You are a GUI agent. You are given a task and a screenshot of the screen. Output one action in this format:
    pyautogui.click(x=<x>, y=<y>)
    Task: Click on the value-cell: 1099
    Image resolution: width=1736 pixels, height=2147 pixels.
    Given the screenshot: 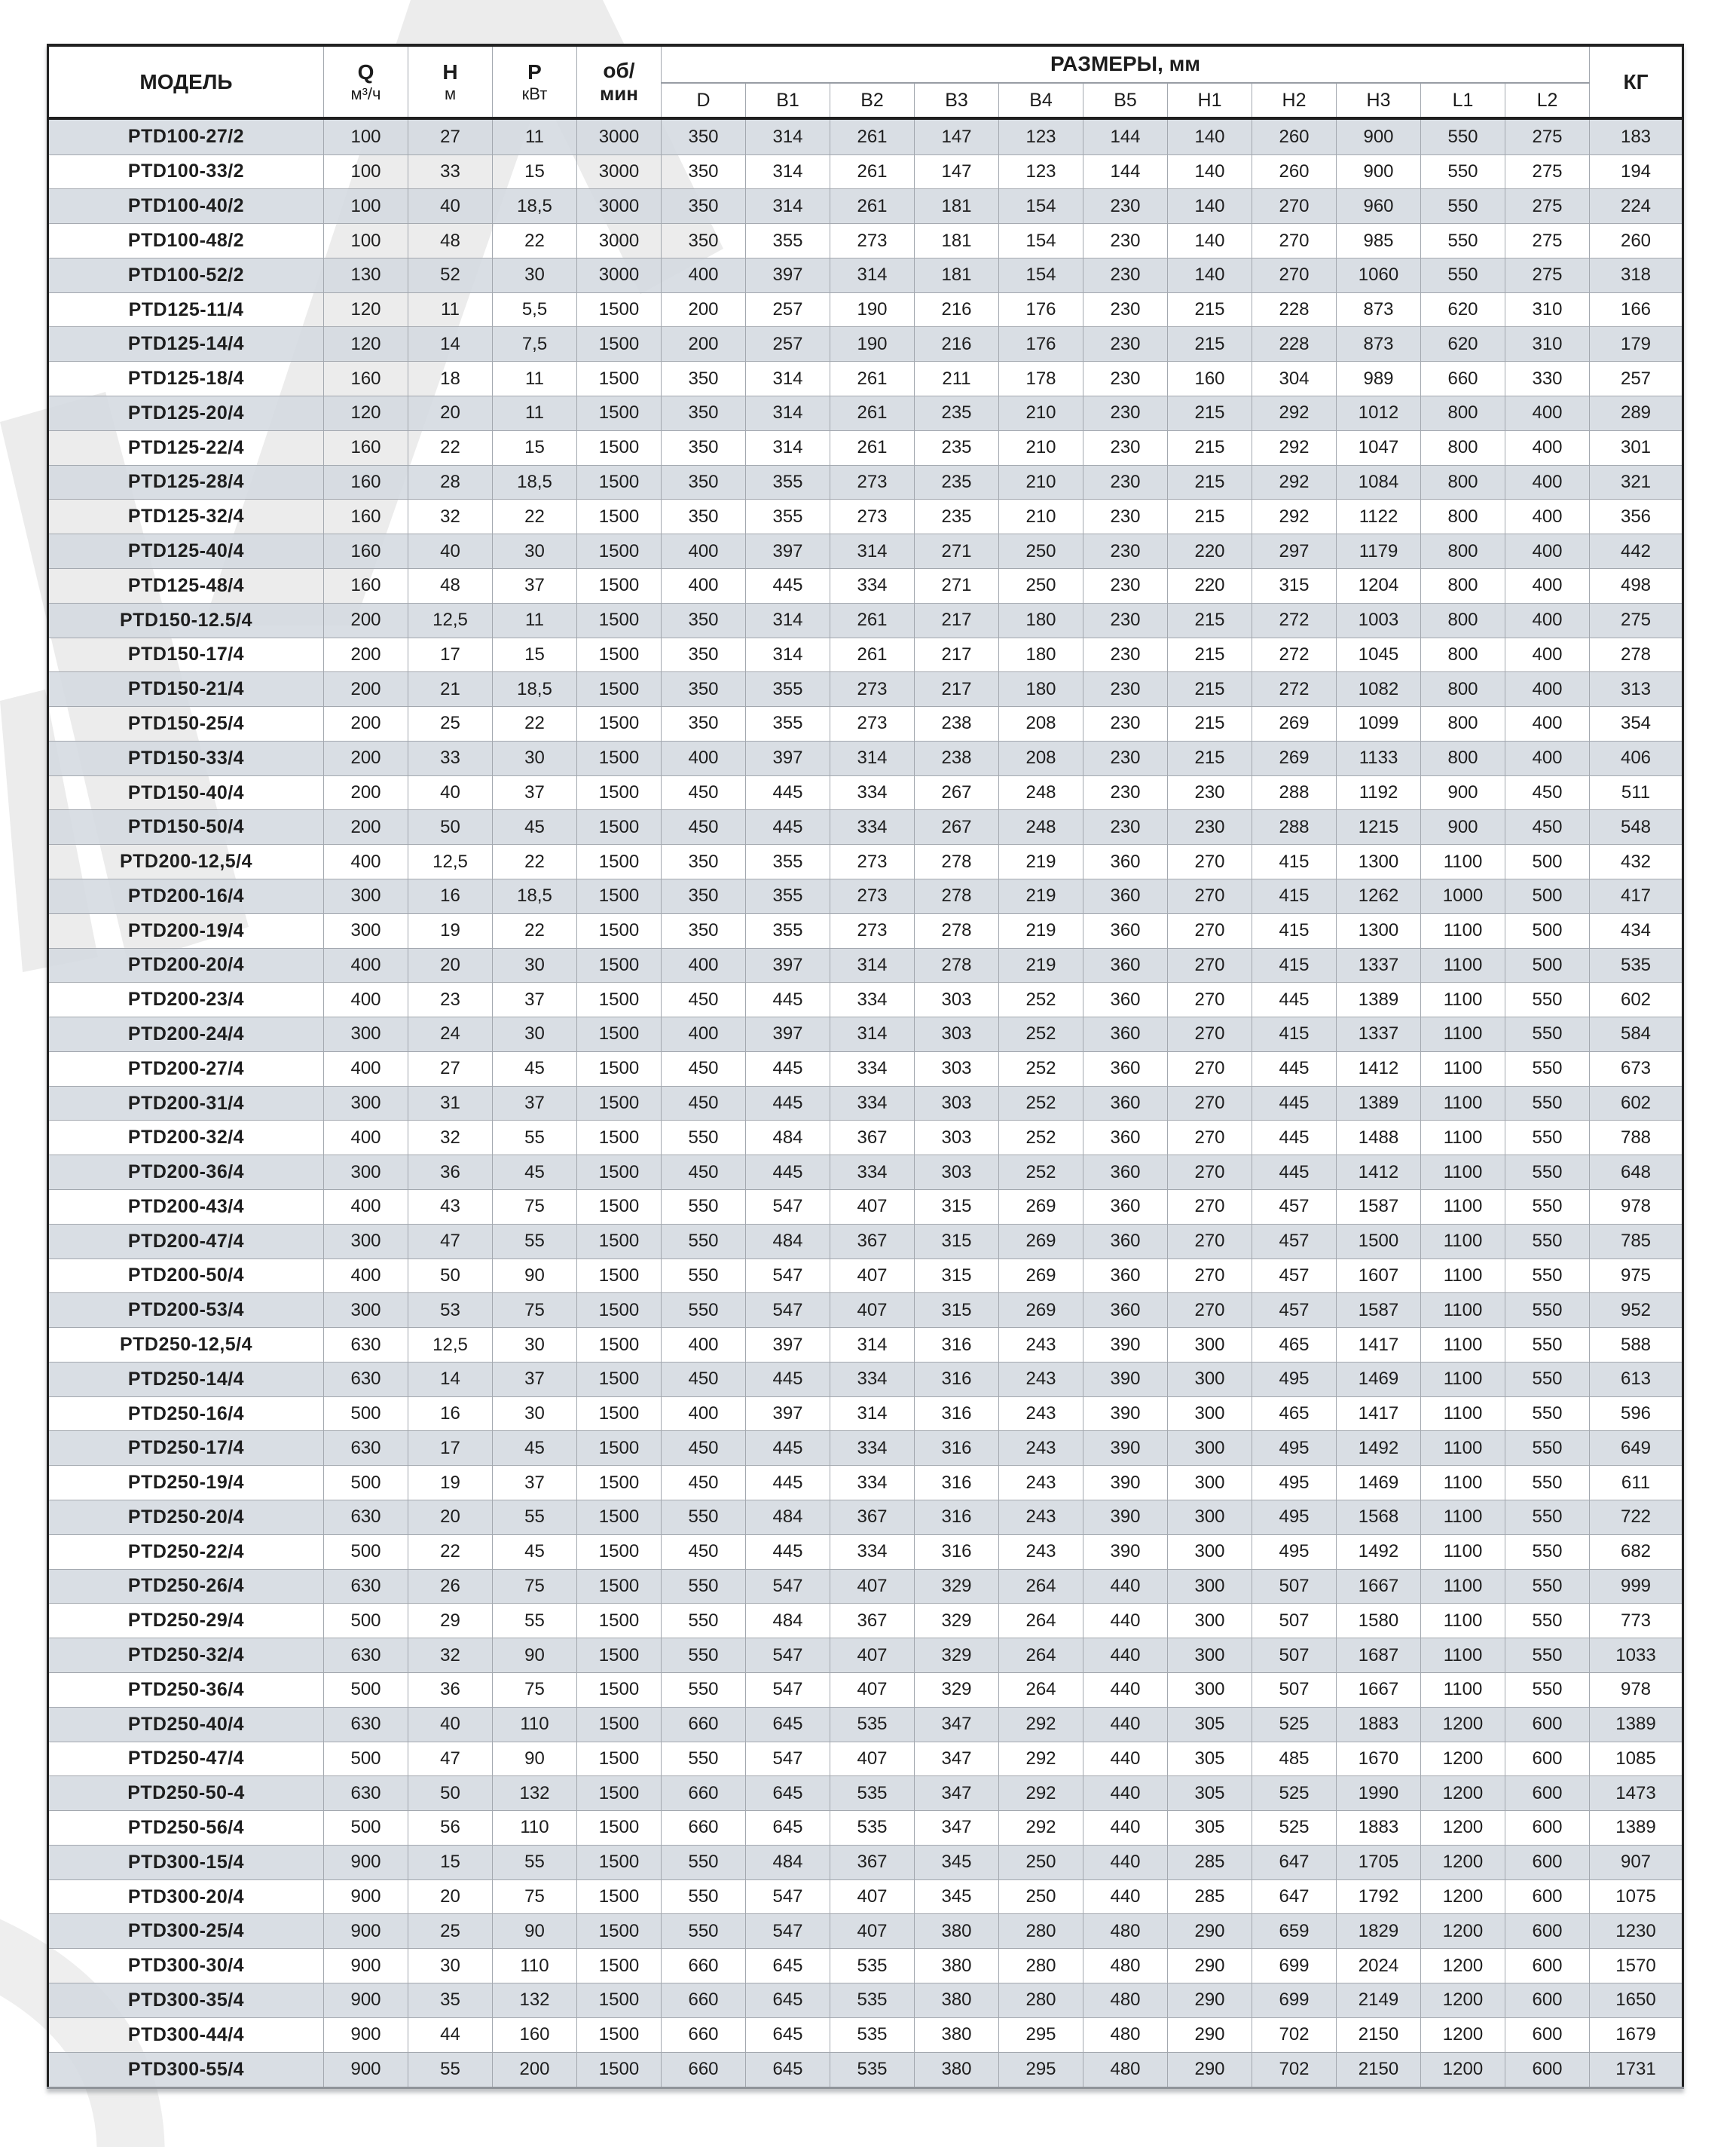 What is the action you would take?
    pyautogui.click(x=1378, y=724)
    